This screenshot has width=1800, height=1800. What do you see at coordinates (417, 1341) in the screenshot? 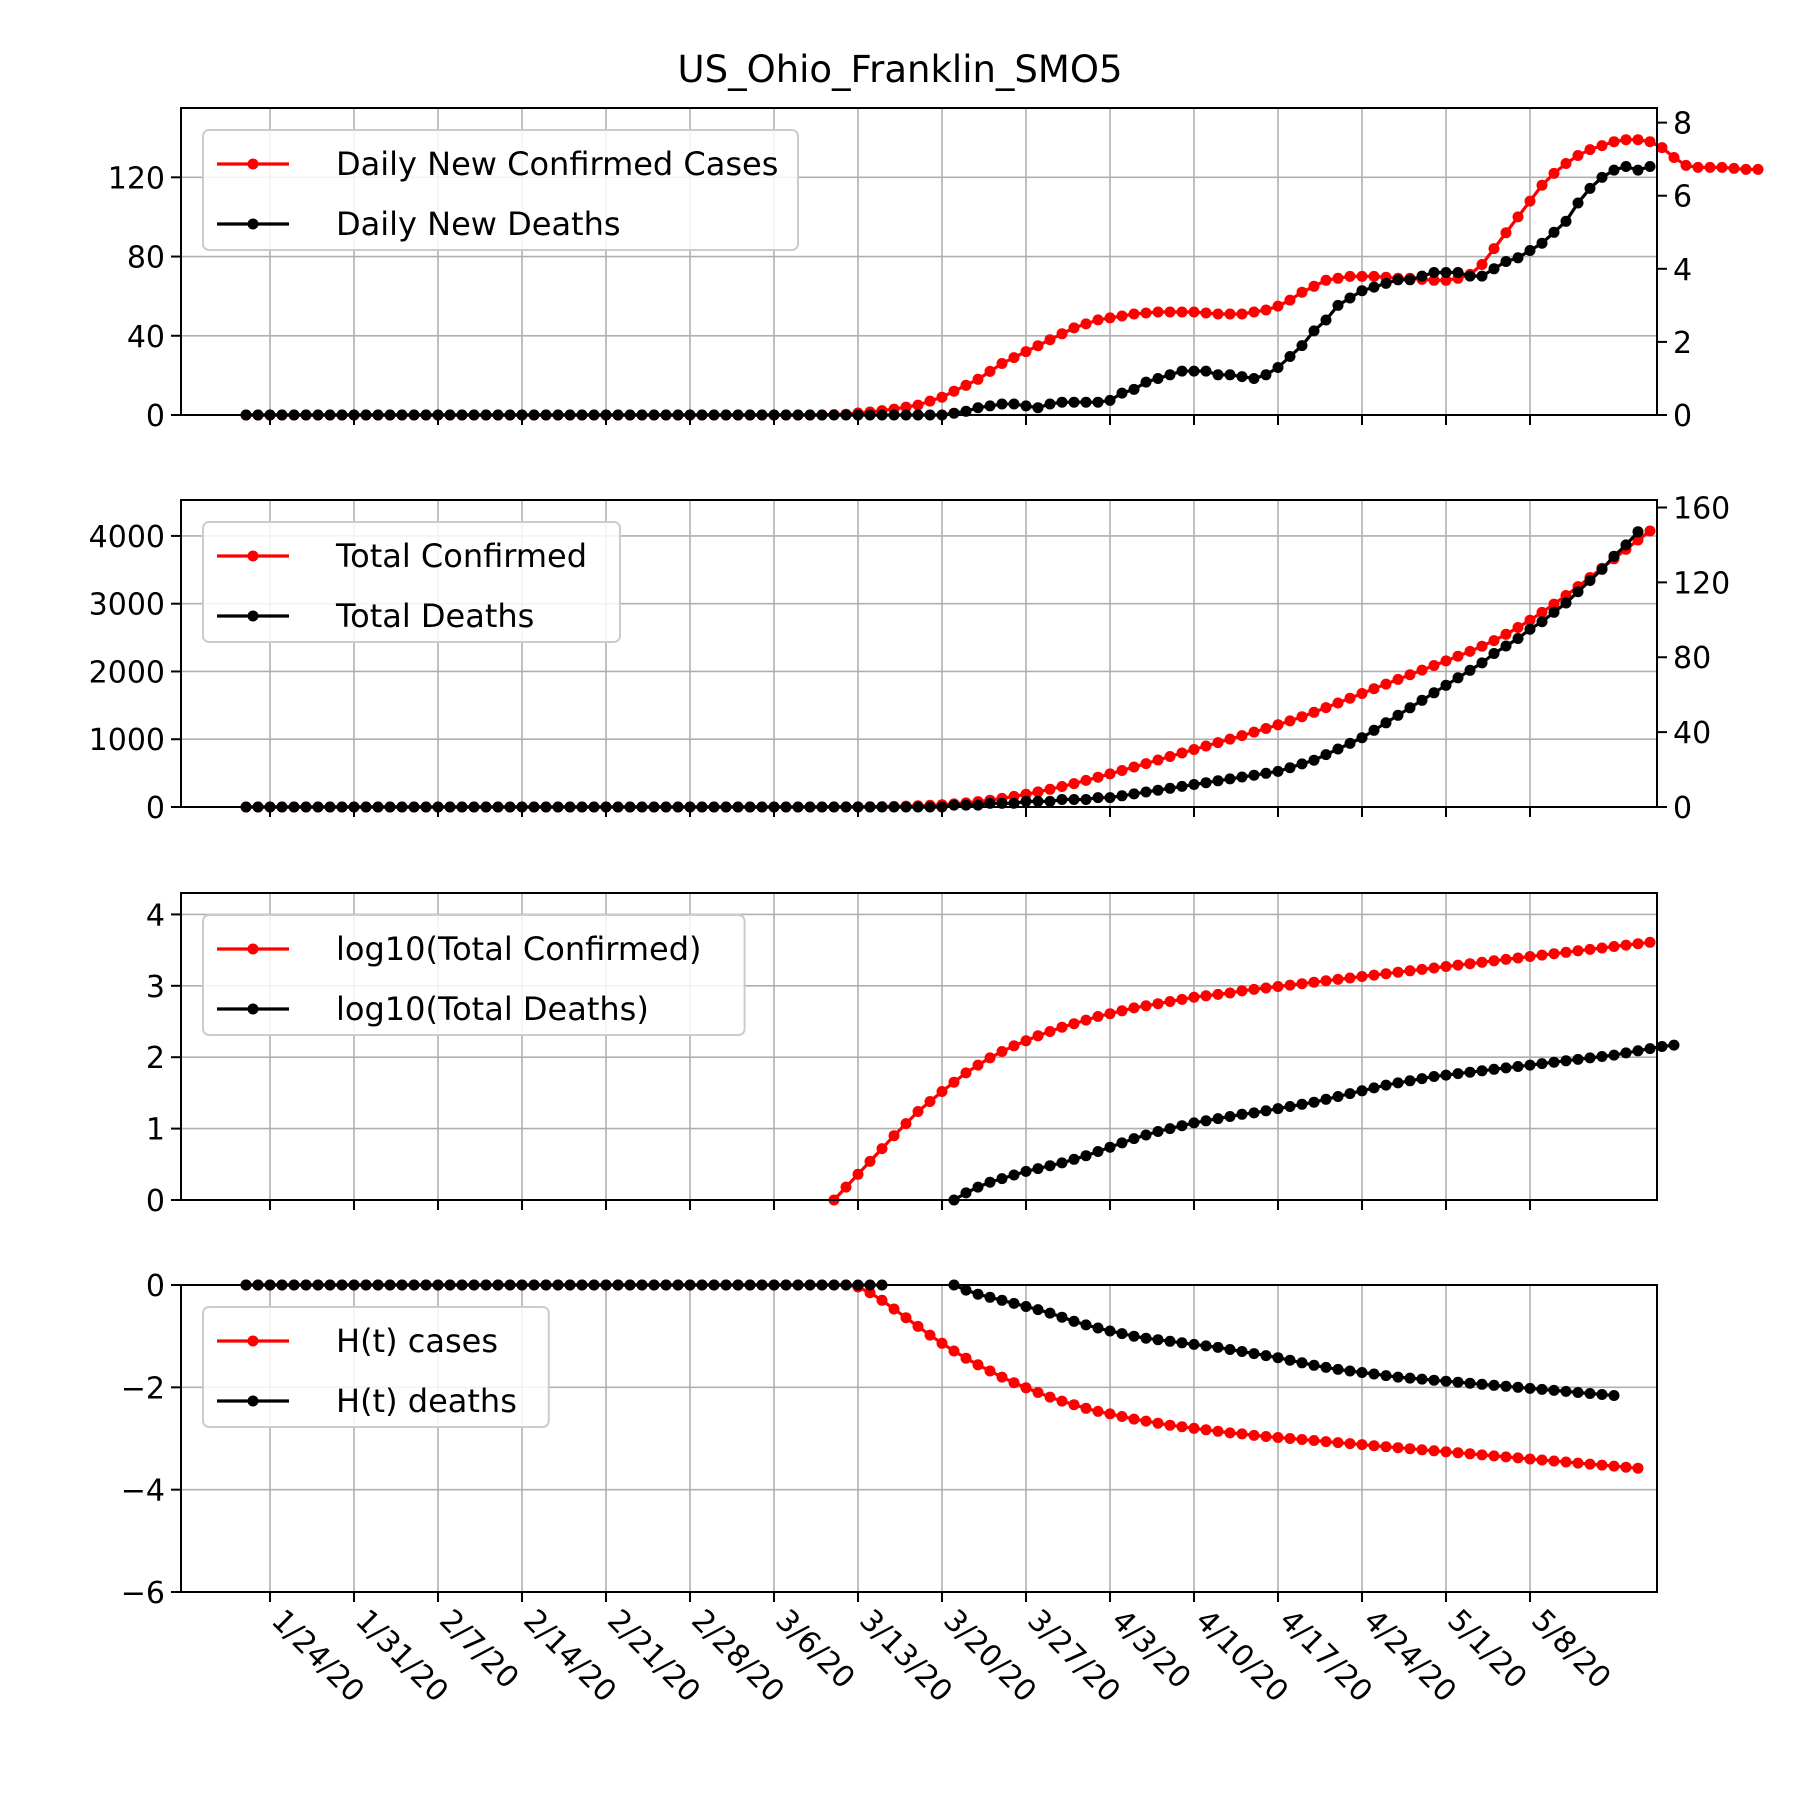
I see `legend-label: H(t) cases` at bounding box center [417, 1341].